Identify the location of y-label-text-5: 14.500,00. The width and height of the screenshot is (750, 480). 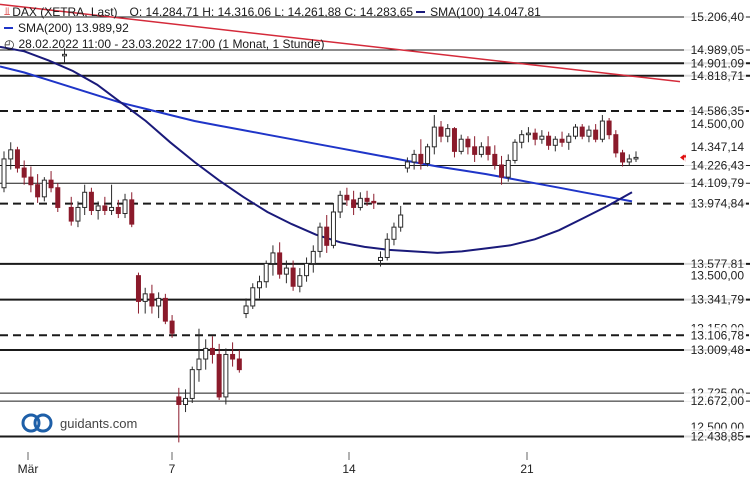
(718, 124).